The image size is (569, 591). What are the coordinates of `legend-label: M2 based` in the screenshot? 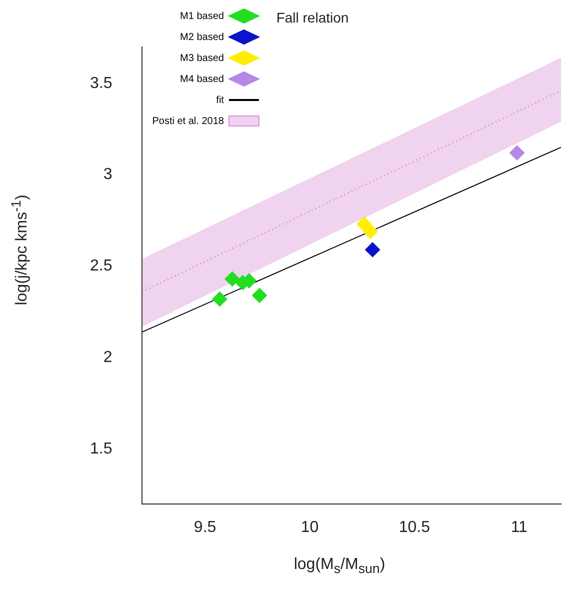 It's located at (202, 37).